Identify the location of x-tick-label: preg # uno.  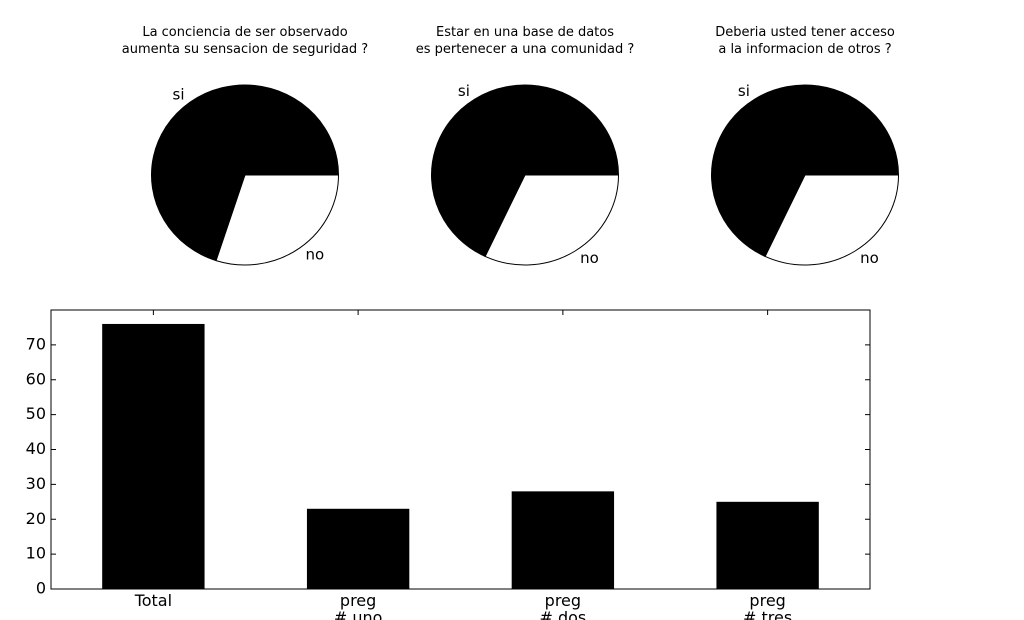
(358, 605).